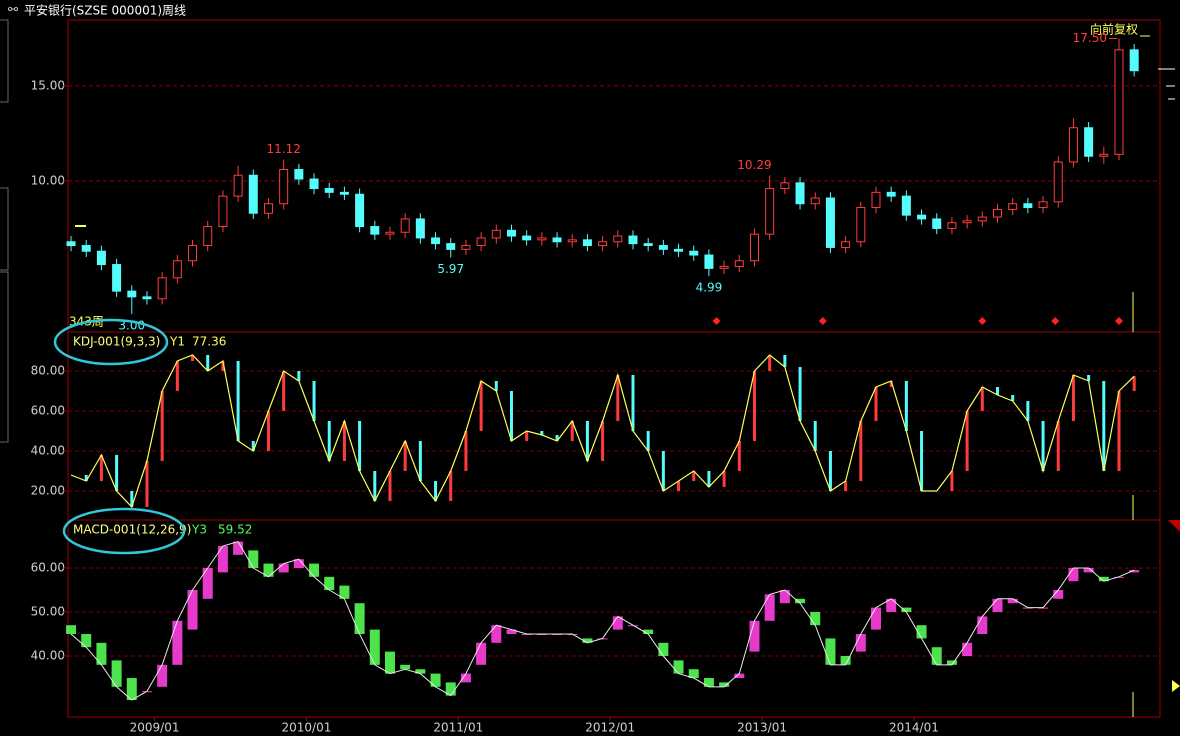 The image size is (1180, 736). What do you see at coordinates (1114, 29) in the screenshot?
I see `adjust-mode: 向前复权` at bounding box center [1114, 29].